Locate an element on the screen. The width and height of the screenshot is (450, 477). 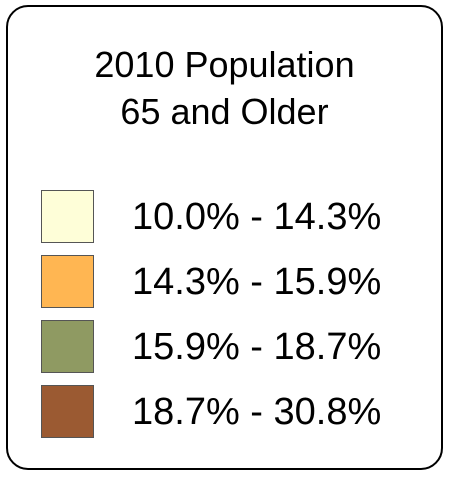
legend-item-label: 18.7% - 30.8% is located at coordinates (257, 412).